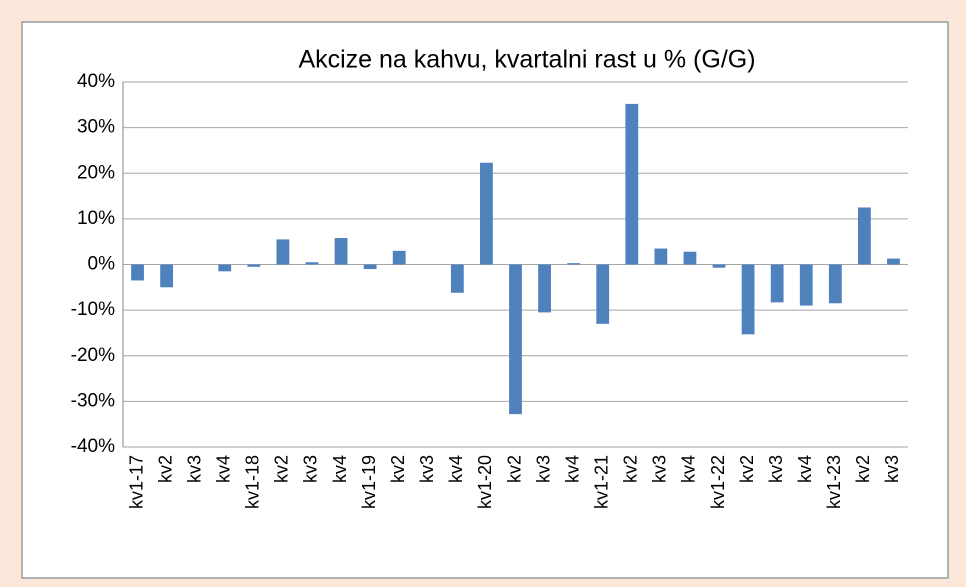 This screenshot has height=587, width=966. What do you see at coordinates (96, 218) in the screenshot?
I see `y-tick-label: 10%` at bounding box center [96, 218].